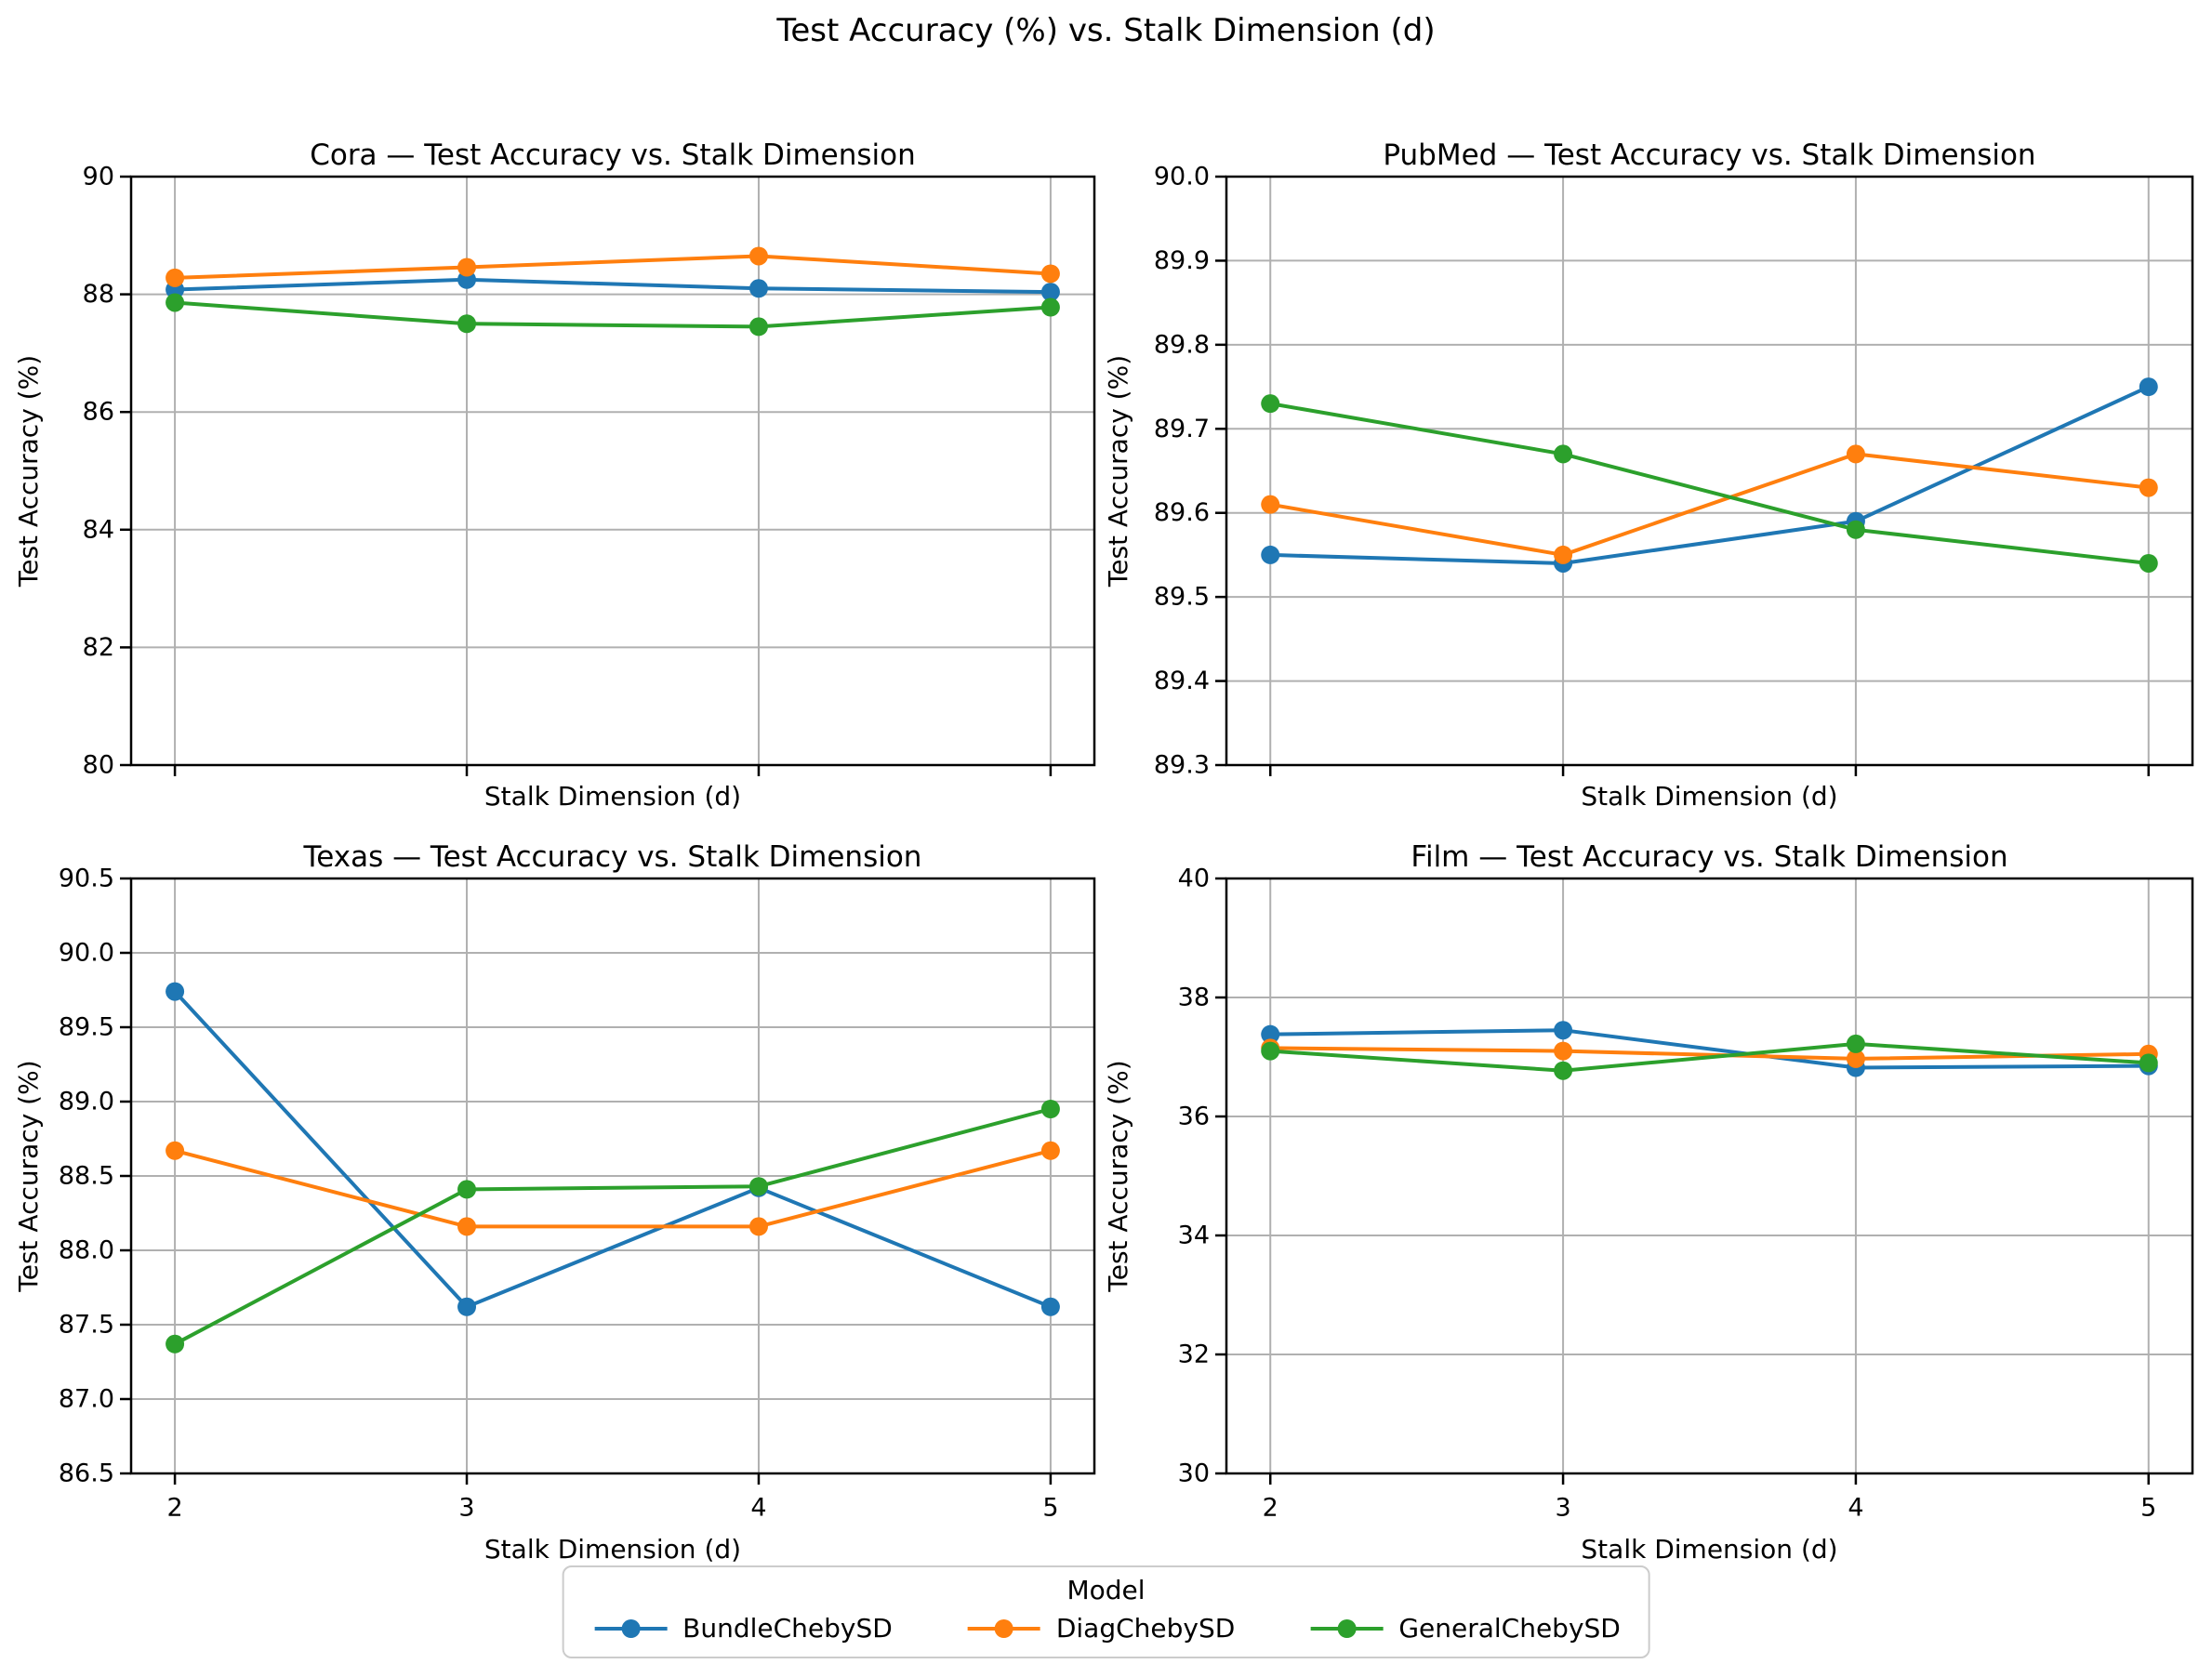  Describe the element at coordinates (1106, 1590) in the screenshot. I see `legend-title: Model` at that location.